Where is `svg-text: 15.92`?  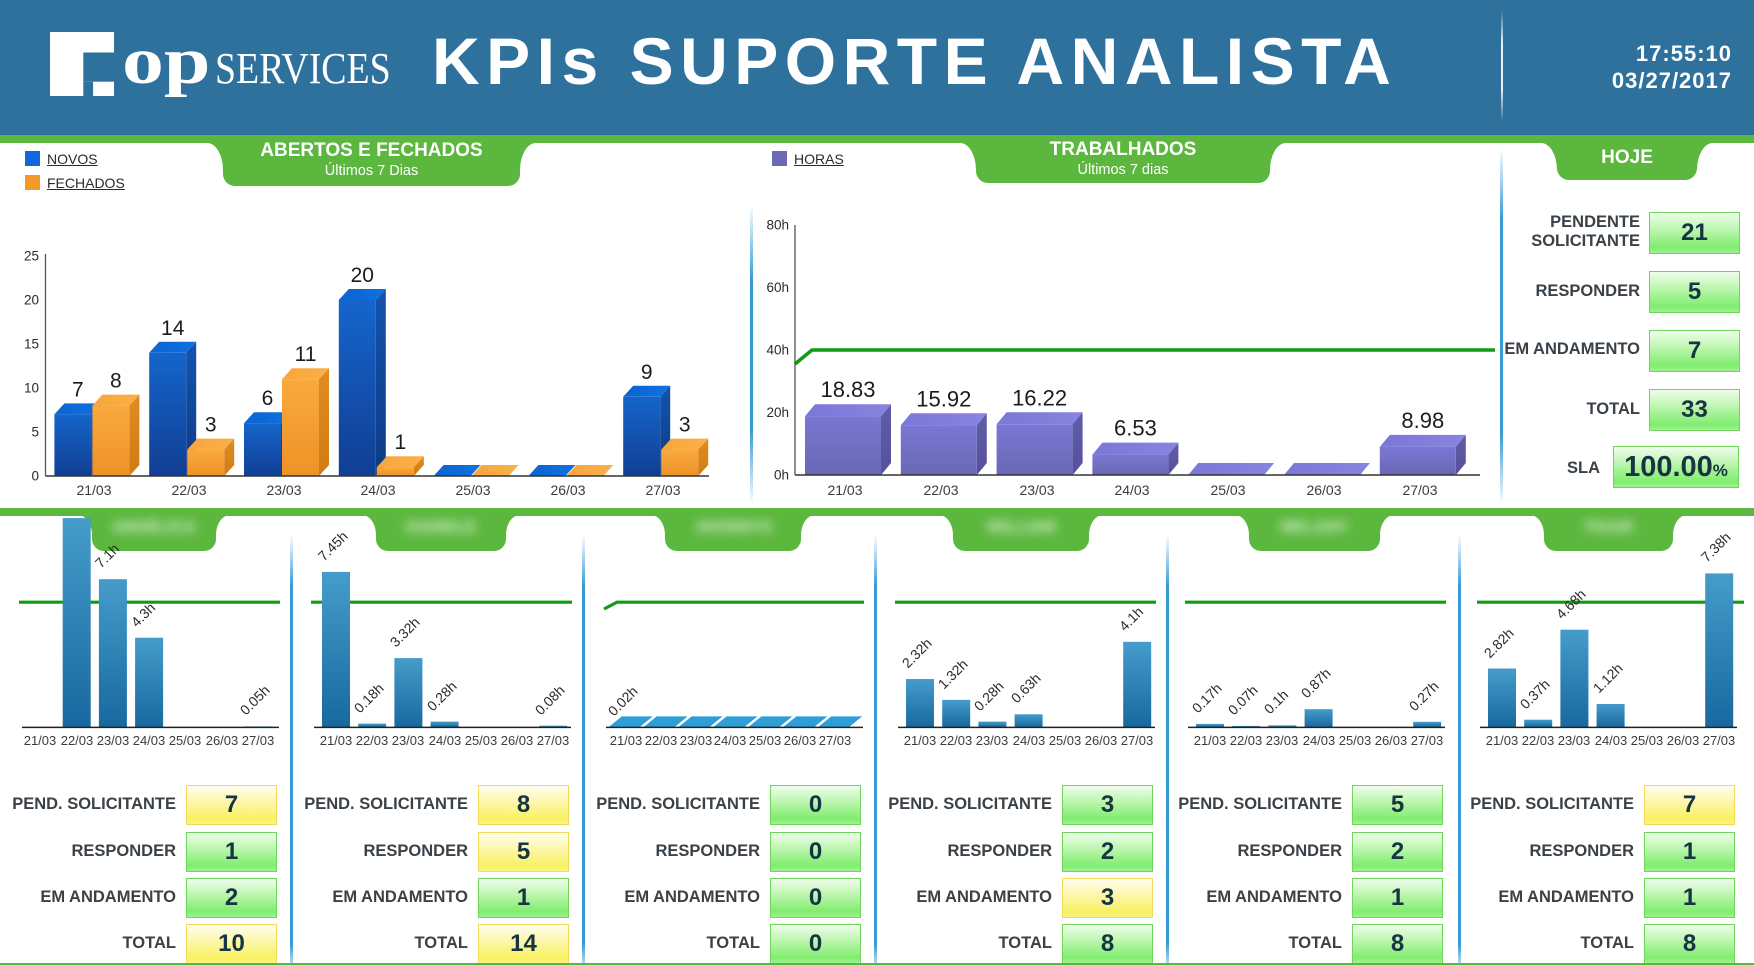
svg-text: 15.92 is located at coordinates (943, 398).